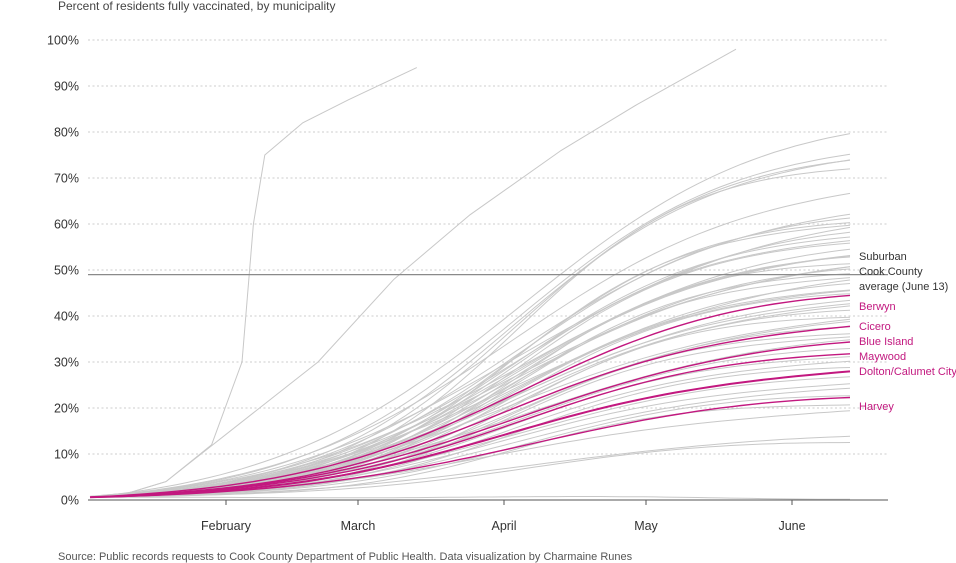 Image resolution: width=956 pixels, height=563 pixels. Describe the element at coordinates (66, 317) in the screenshot. I see `y-tick-label: 40%` at that location.